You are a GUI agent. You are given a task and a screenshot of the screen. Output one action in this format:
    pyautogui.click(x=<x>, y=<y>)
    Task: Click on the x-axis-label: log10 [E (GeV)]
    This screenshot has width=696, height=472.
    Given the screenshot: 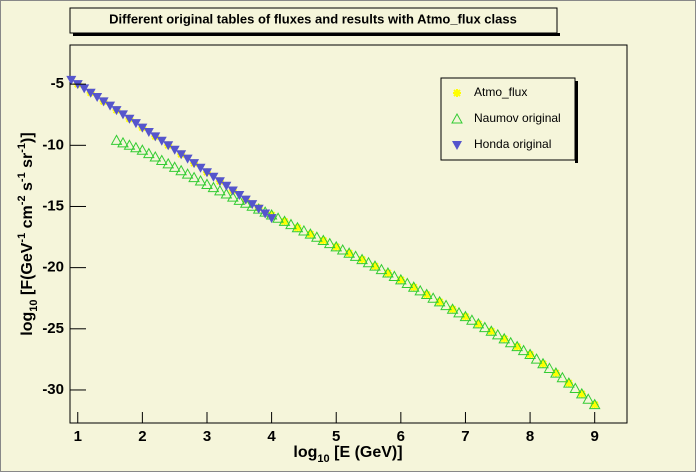 What is the action you would take?
    pyautogui.click(x=347, y=454)
    